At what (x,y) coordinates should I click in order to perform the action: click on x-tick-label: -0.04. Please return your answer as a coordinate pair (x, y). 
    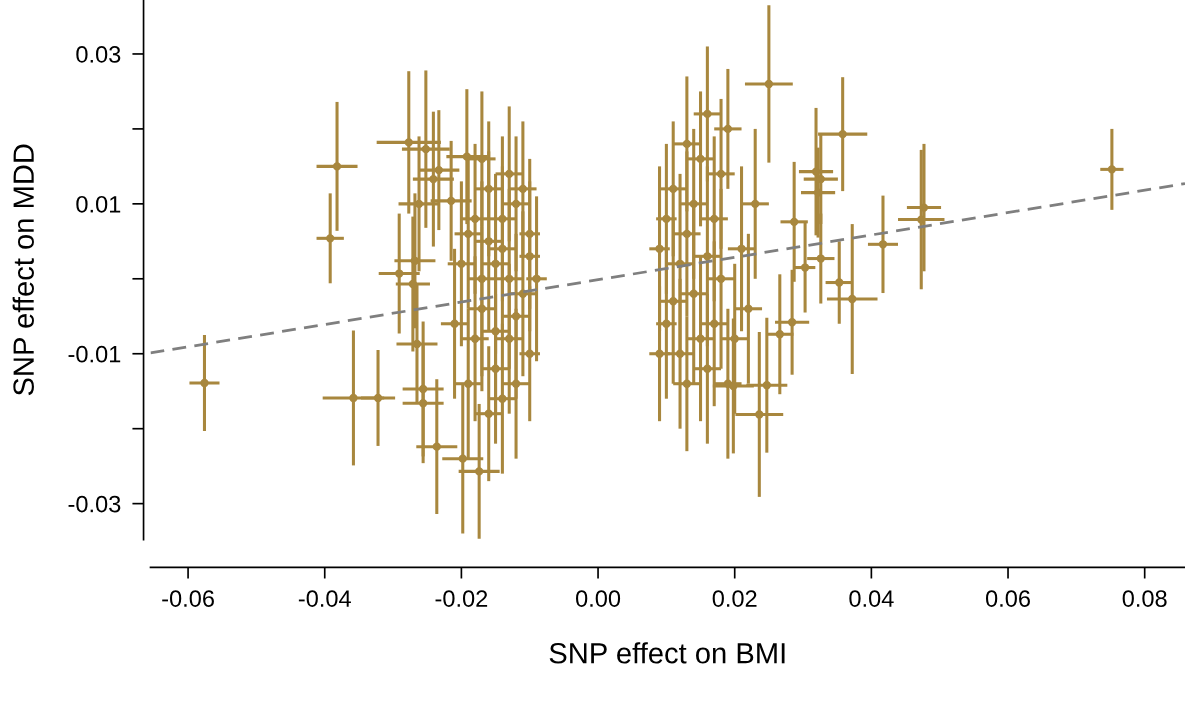
    Looking at the image, I should click on (324, 598).